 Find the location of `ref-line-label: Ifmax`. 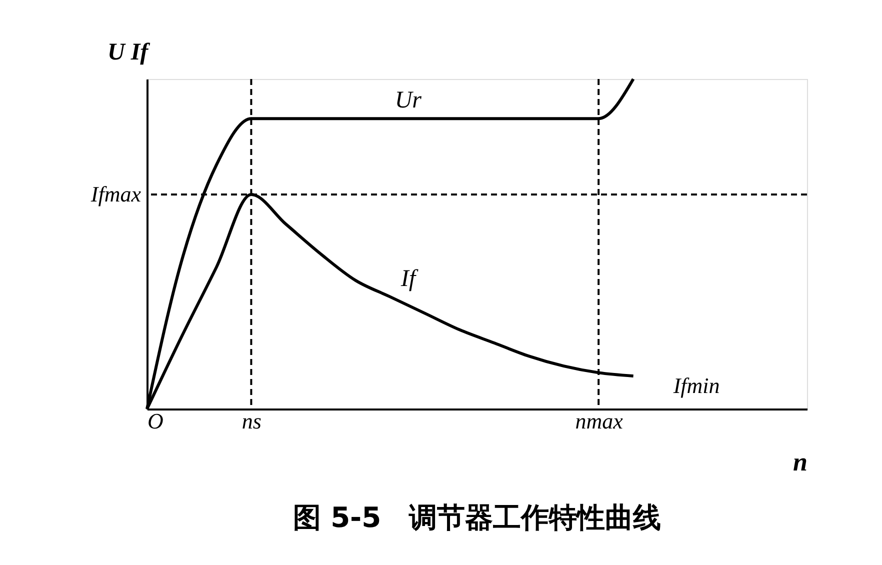

ref-line-label: Ifmax is located at coordinates (116, 194).